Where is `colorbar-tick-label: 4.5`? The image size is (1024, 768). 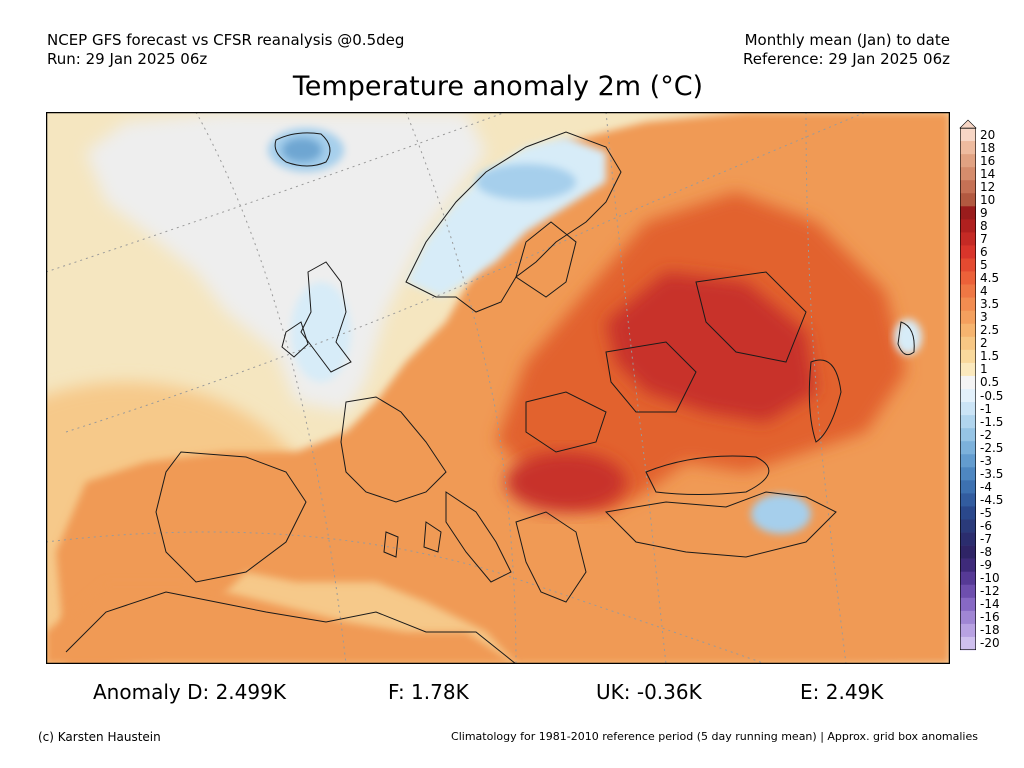
colorbar-tick-label: 4.5 is located at coordinates (990, 278).